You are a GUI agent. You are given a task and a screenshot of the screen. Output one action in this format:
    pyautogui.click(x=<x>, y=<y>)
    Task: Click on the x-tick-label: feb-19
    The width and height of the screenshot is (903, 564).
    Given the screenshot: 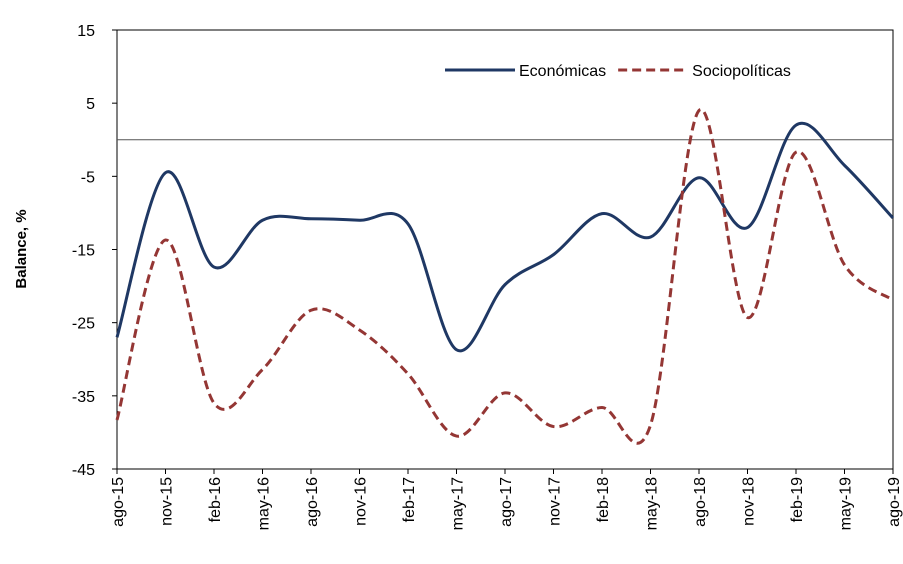 What is the action you would take?
    pyautogui.click(x=797, y=499)
    